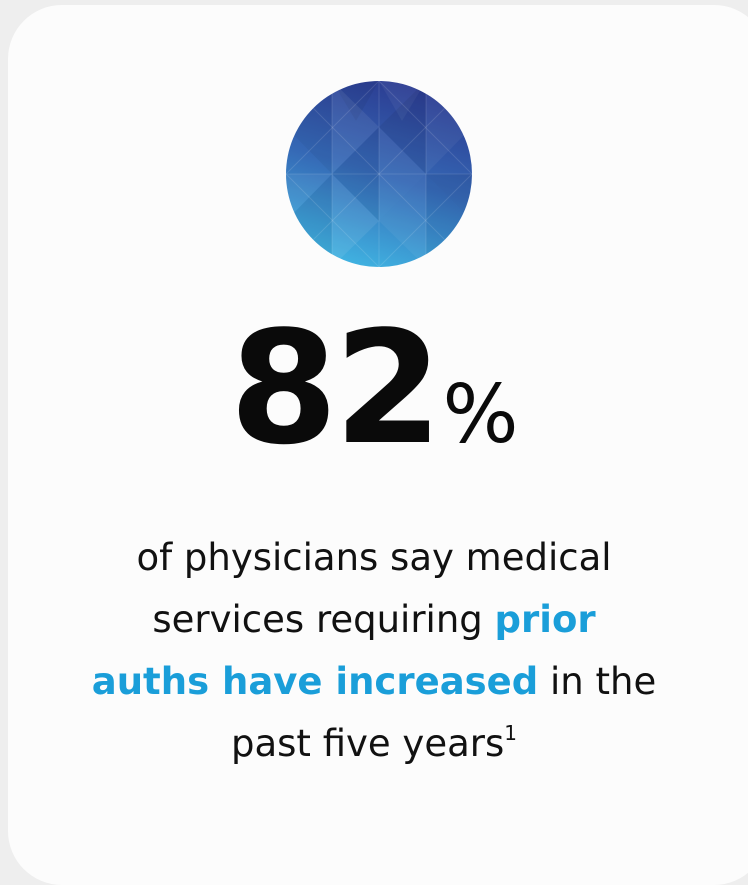 The width and height of the screenshot is (748, 885). What do you see at coordinates (368, 743) in the screenshot?
I see `description-line-4: past five years` at bounding box center [368, 743].